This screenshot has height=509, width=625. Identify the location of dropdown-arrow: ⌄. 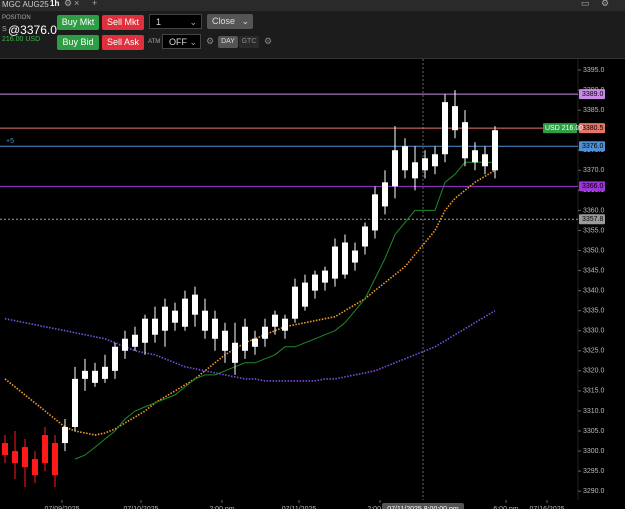
(245, 21).